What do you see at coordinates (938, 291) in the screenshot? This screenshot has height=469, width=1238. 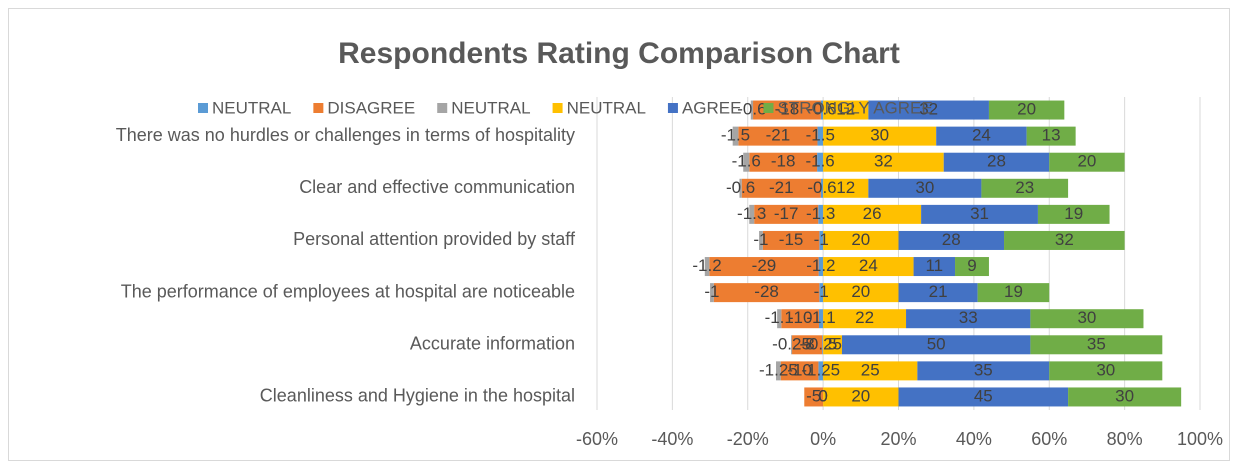 I see `data-label: 21` at bounding box center [938, 291].